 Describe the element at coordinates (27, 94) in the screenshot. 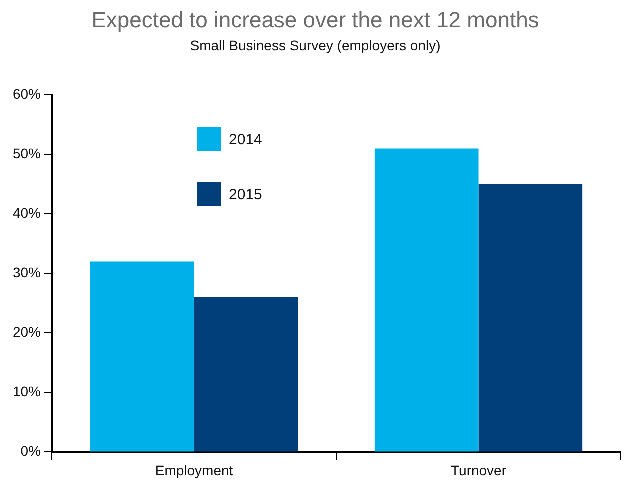

I see `y-tick-label: 60%` at that location.